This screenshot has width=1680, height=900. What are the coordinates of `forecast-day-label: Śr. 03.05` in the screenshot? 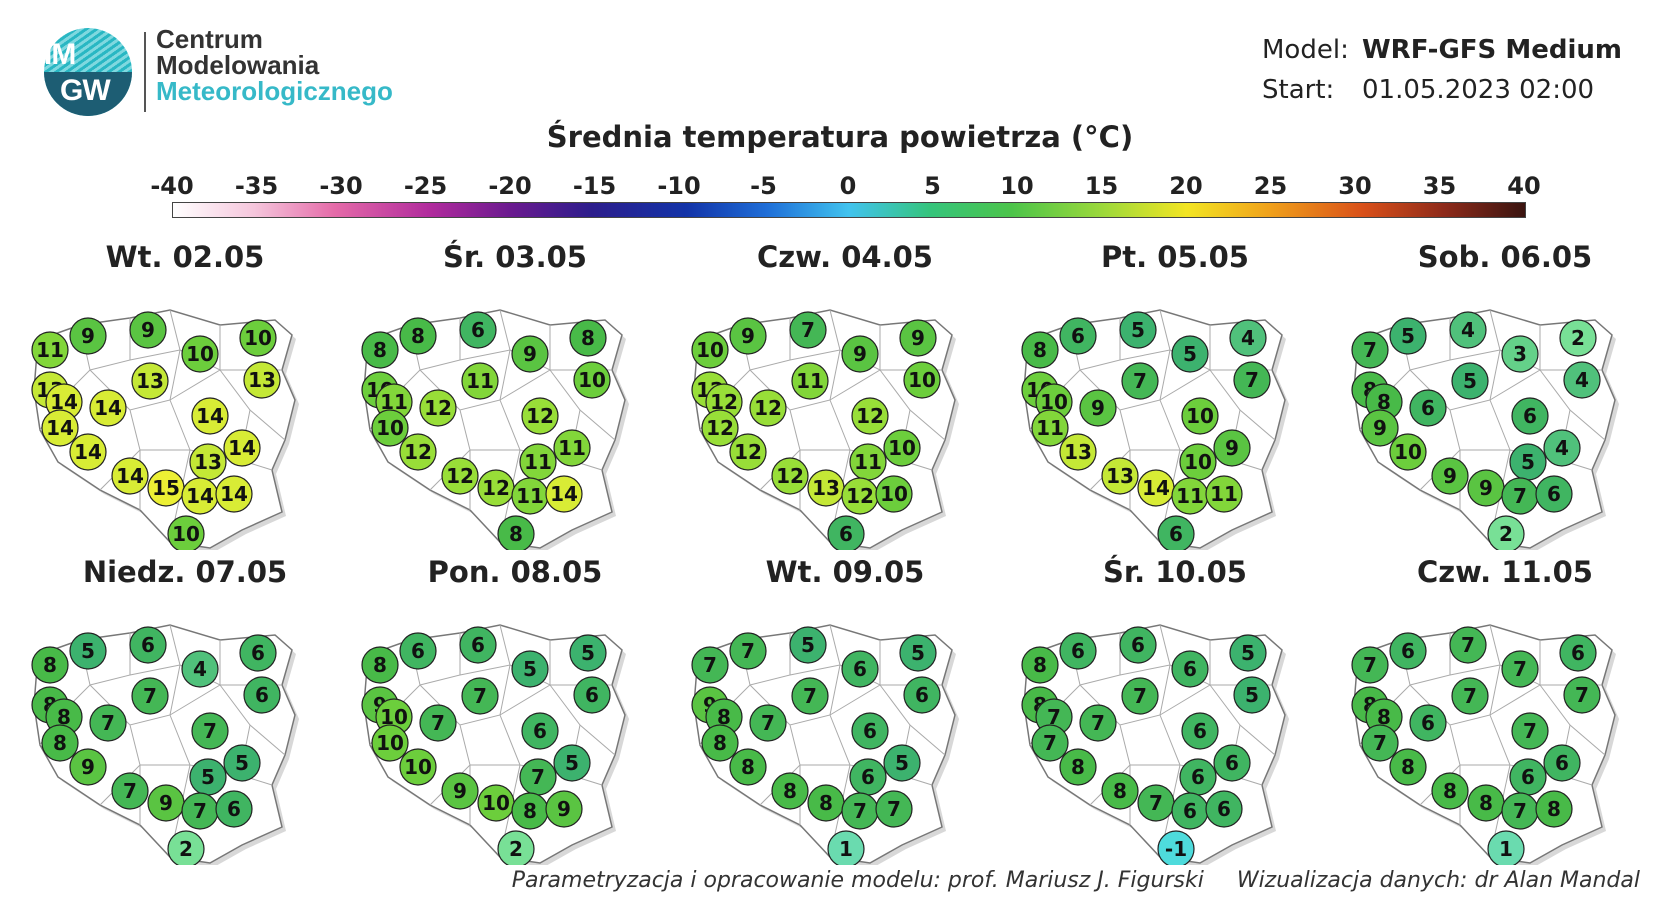 It's located at (515, 257).